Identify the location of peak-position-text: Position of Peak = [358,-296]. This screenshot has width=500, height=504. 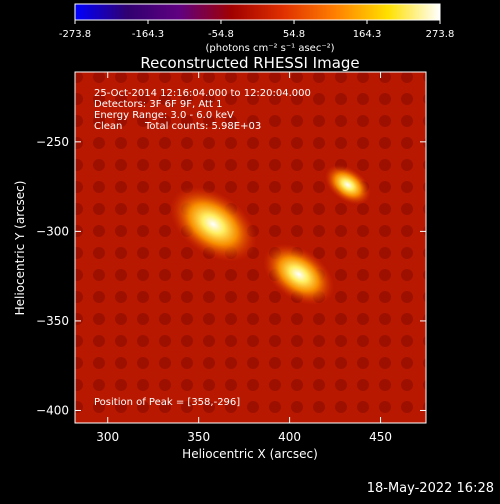
(167, 402).